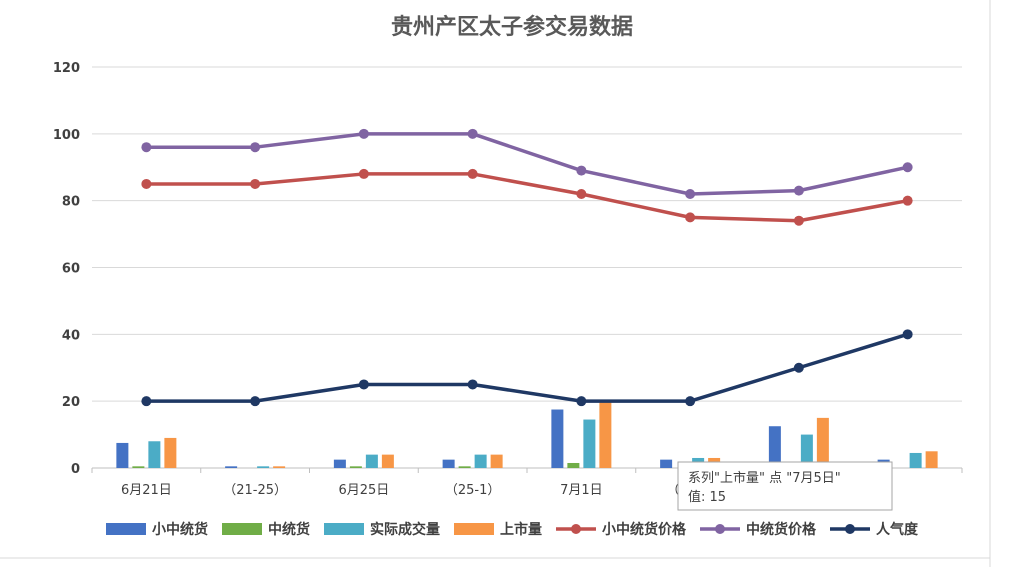 This screenshot has width=1024, height=567. I want to click on x-category-label: （25-1）, so click(473, 490).